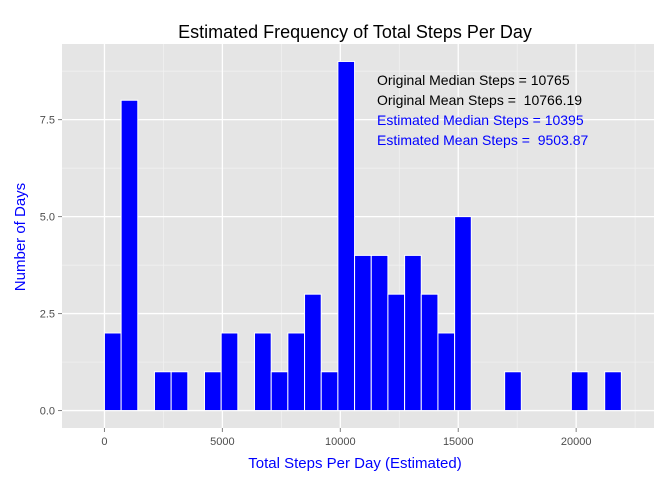 The width and height of the screenshot is (672, 480). I want to click on x-axis-title: Total Steps Per Day (Estimated), so click(354, 463).